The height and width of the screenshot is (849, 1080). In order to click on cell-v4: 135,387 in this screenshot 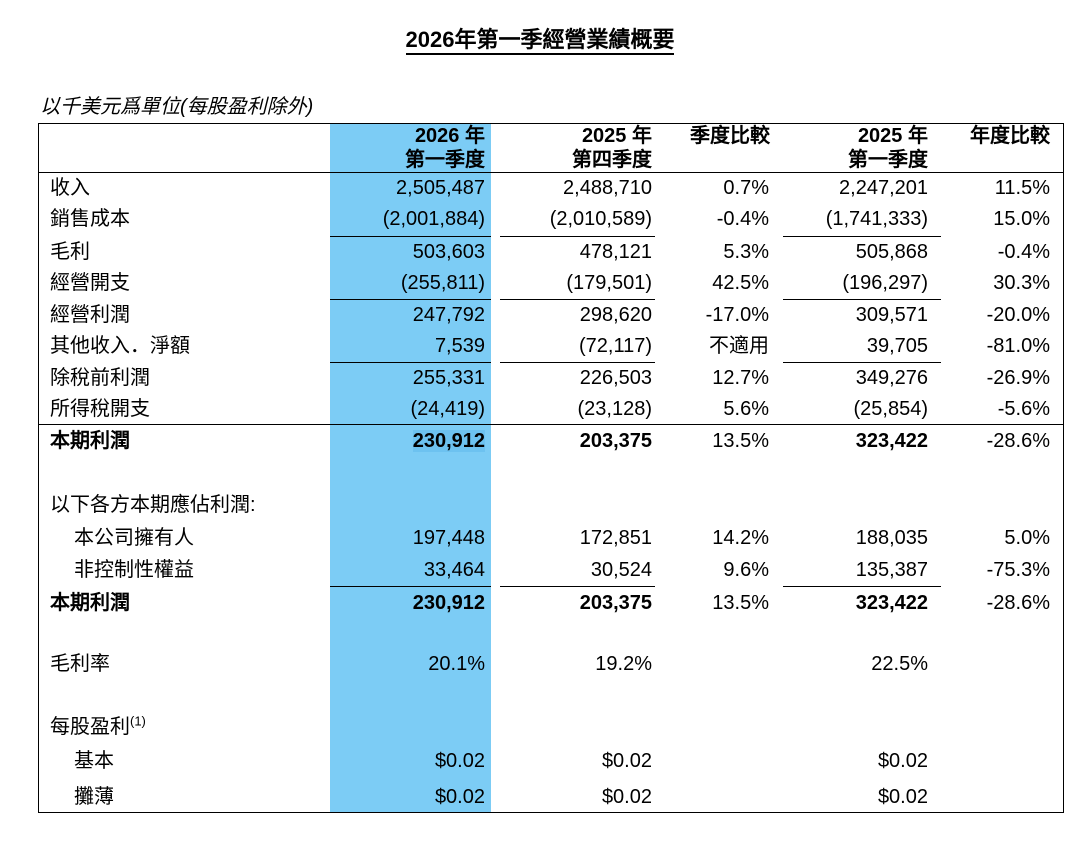, I will do `click(891, 570)`.